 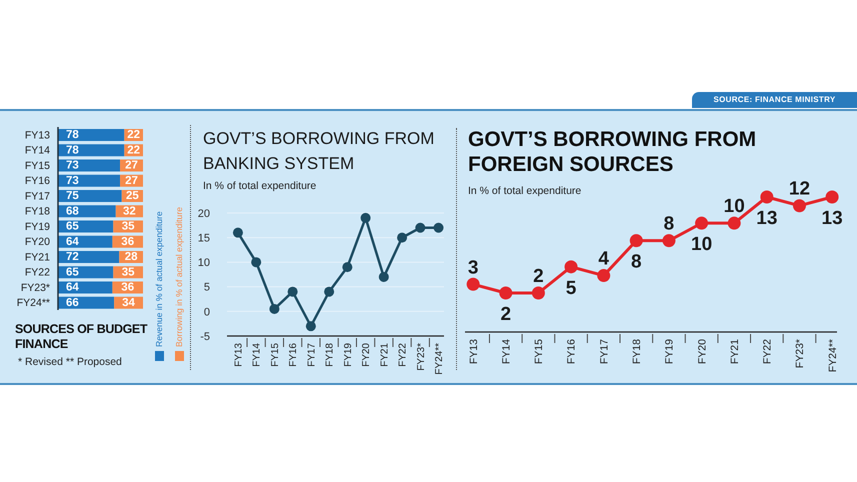 I want to click on data-label: 10, so click(x=734, y=207).